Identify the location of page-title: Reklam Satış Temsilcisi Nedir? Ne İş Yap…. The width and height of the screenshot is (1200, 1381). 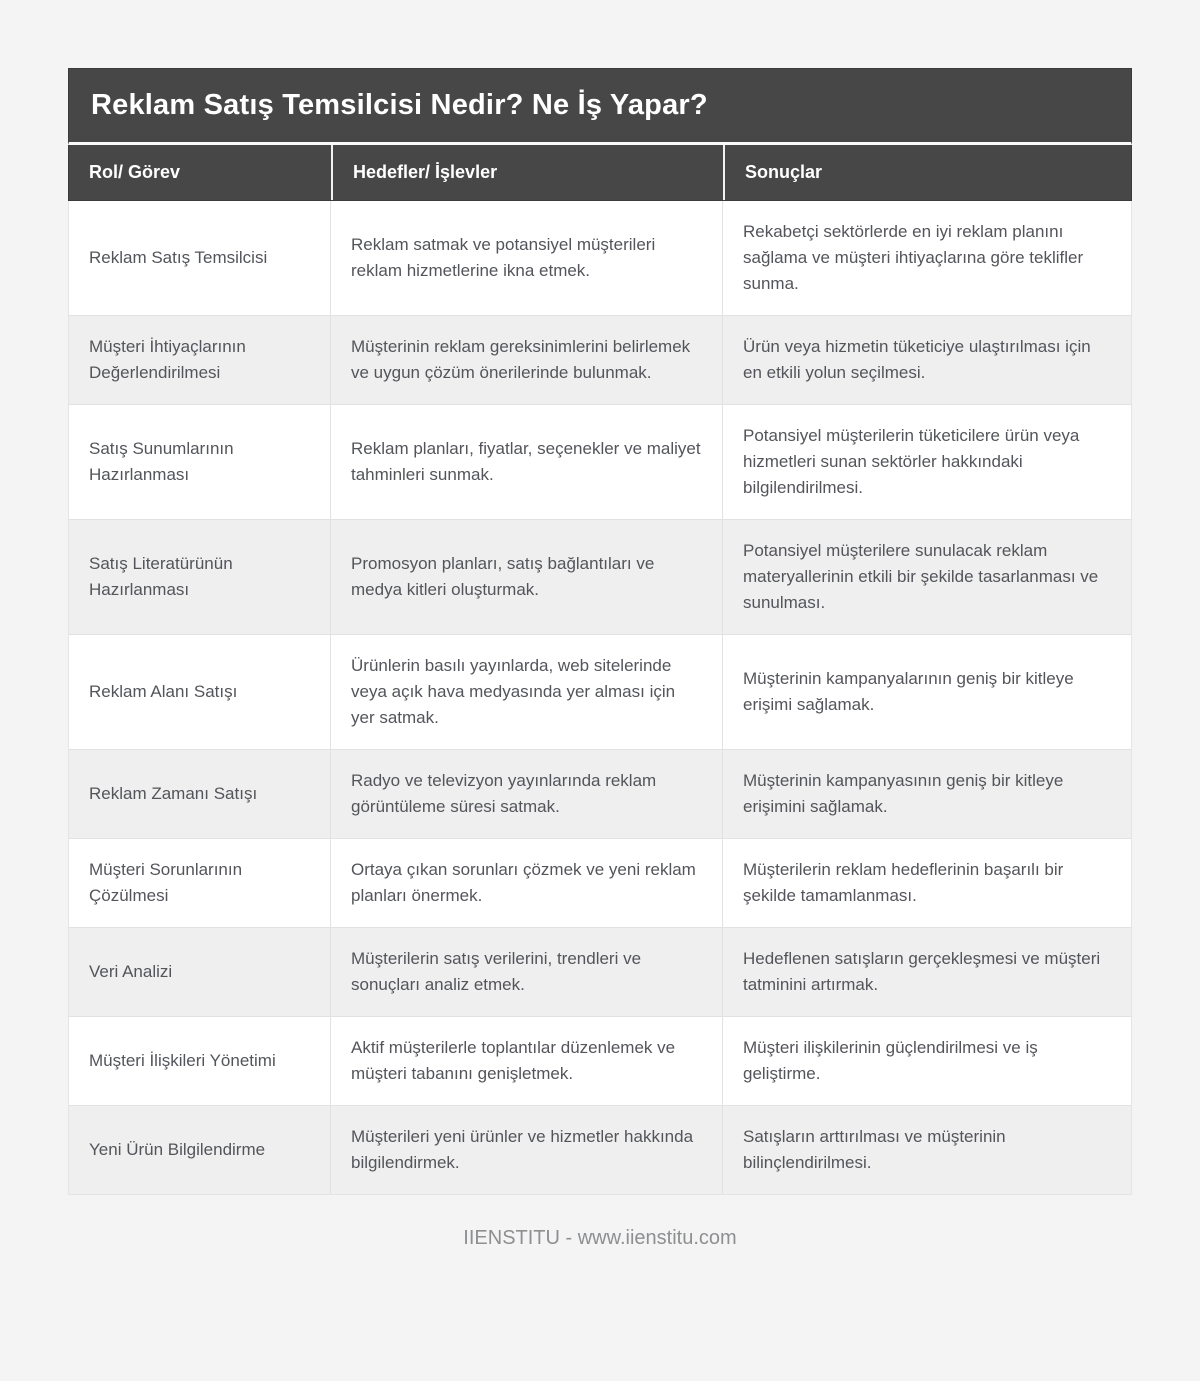
(399, 105).